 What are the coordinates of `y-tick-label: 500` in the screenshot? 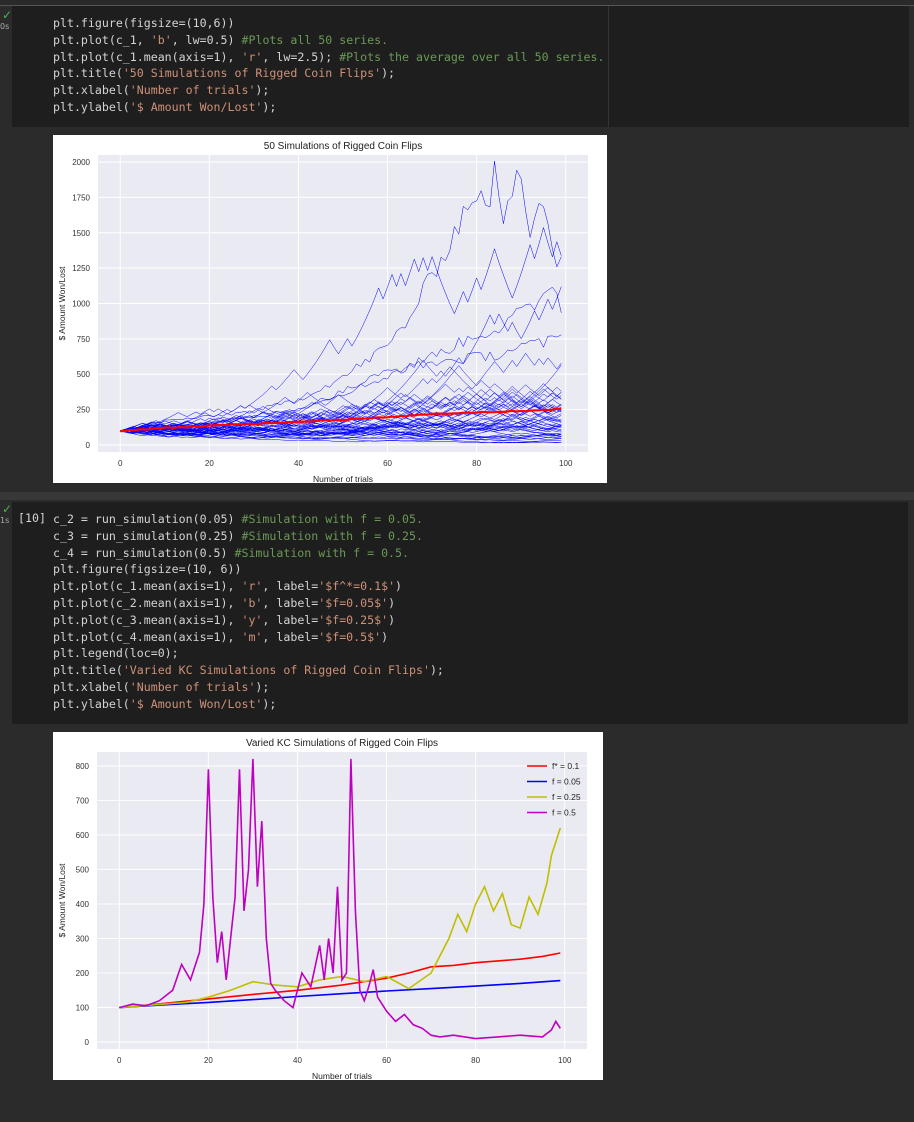 It's located at (83, 869).